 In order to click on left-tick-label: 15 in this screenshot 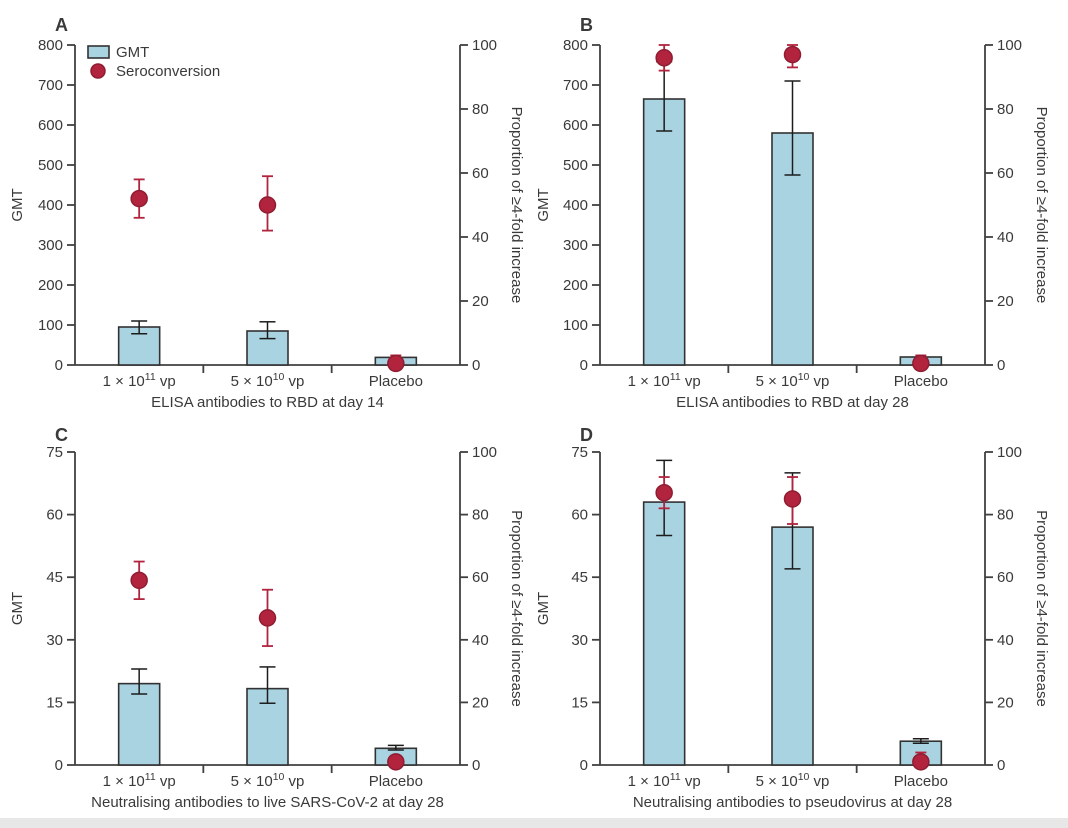, I will do `click(579, 702)`.